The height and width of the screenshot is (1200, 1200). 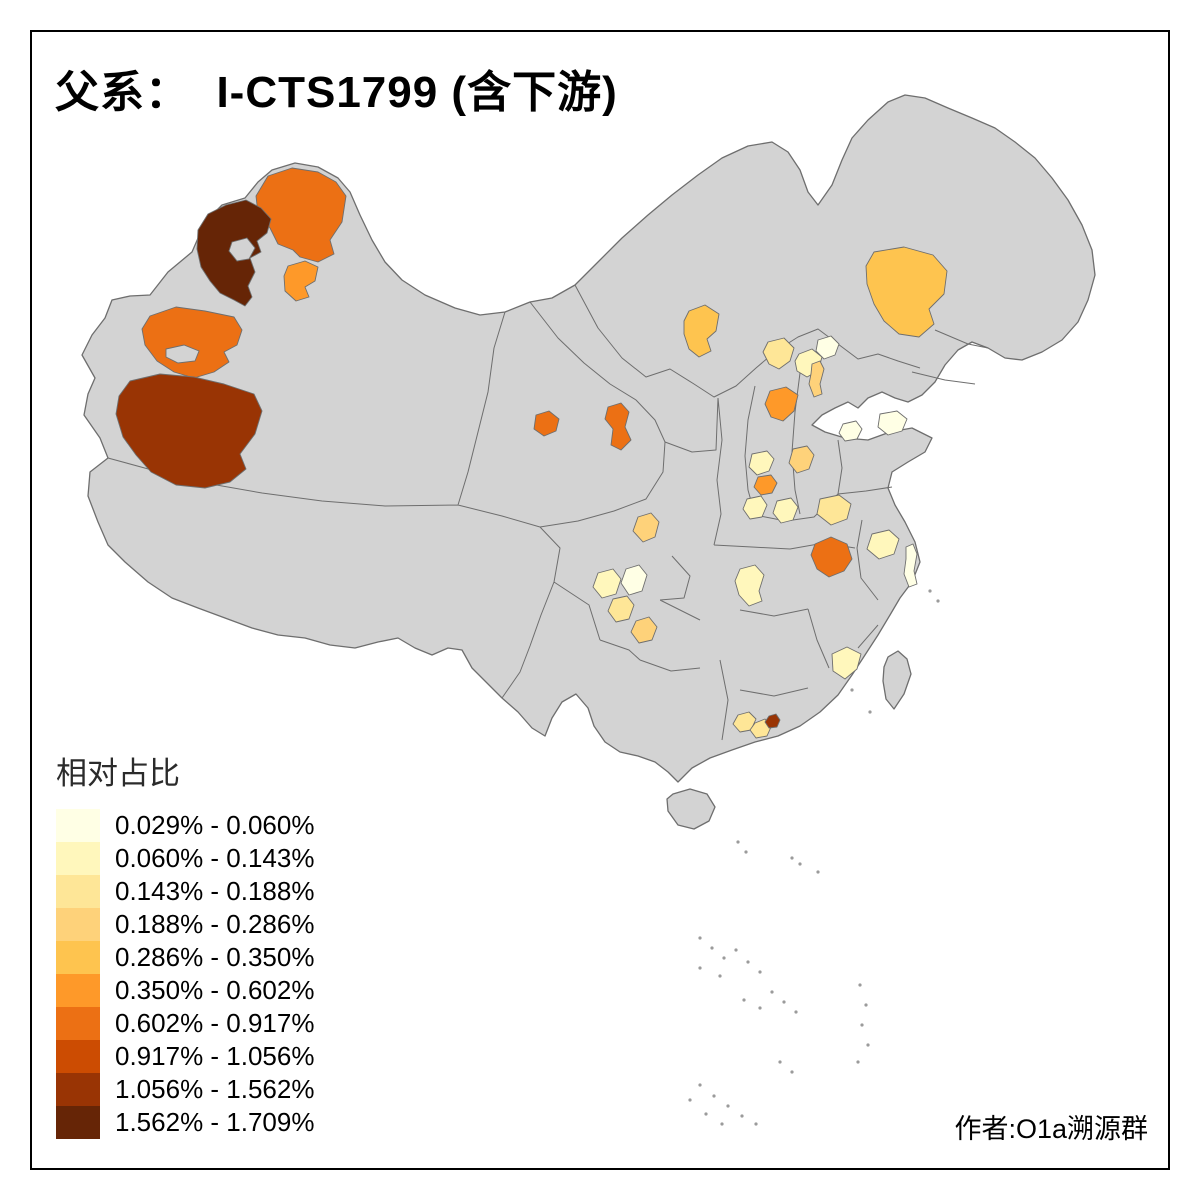 I want to click on map-region-hebei-south, so click(x=781, y=404).